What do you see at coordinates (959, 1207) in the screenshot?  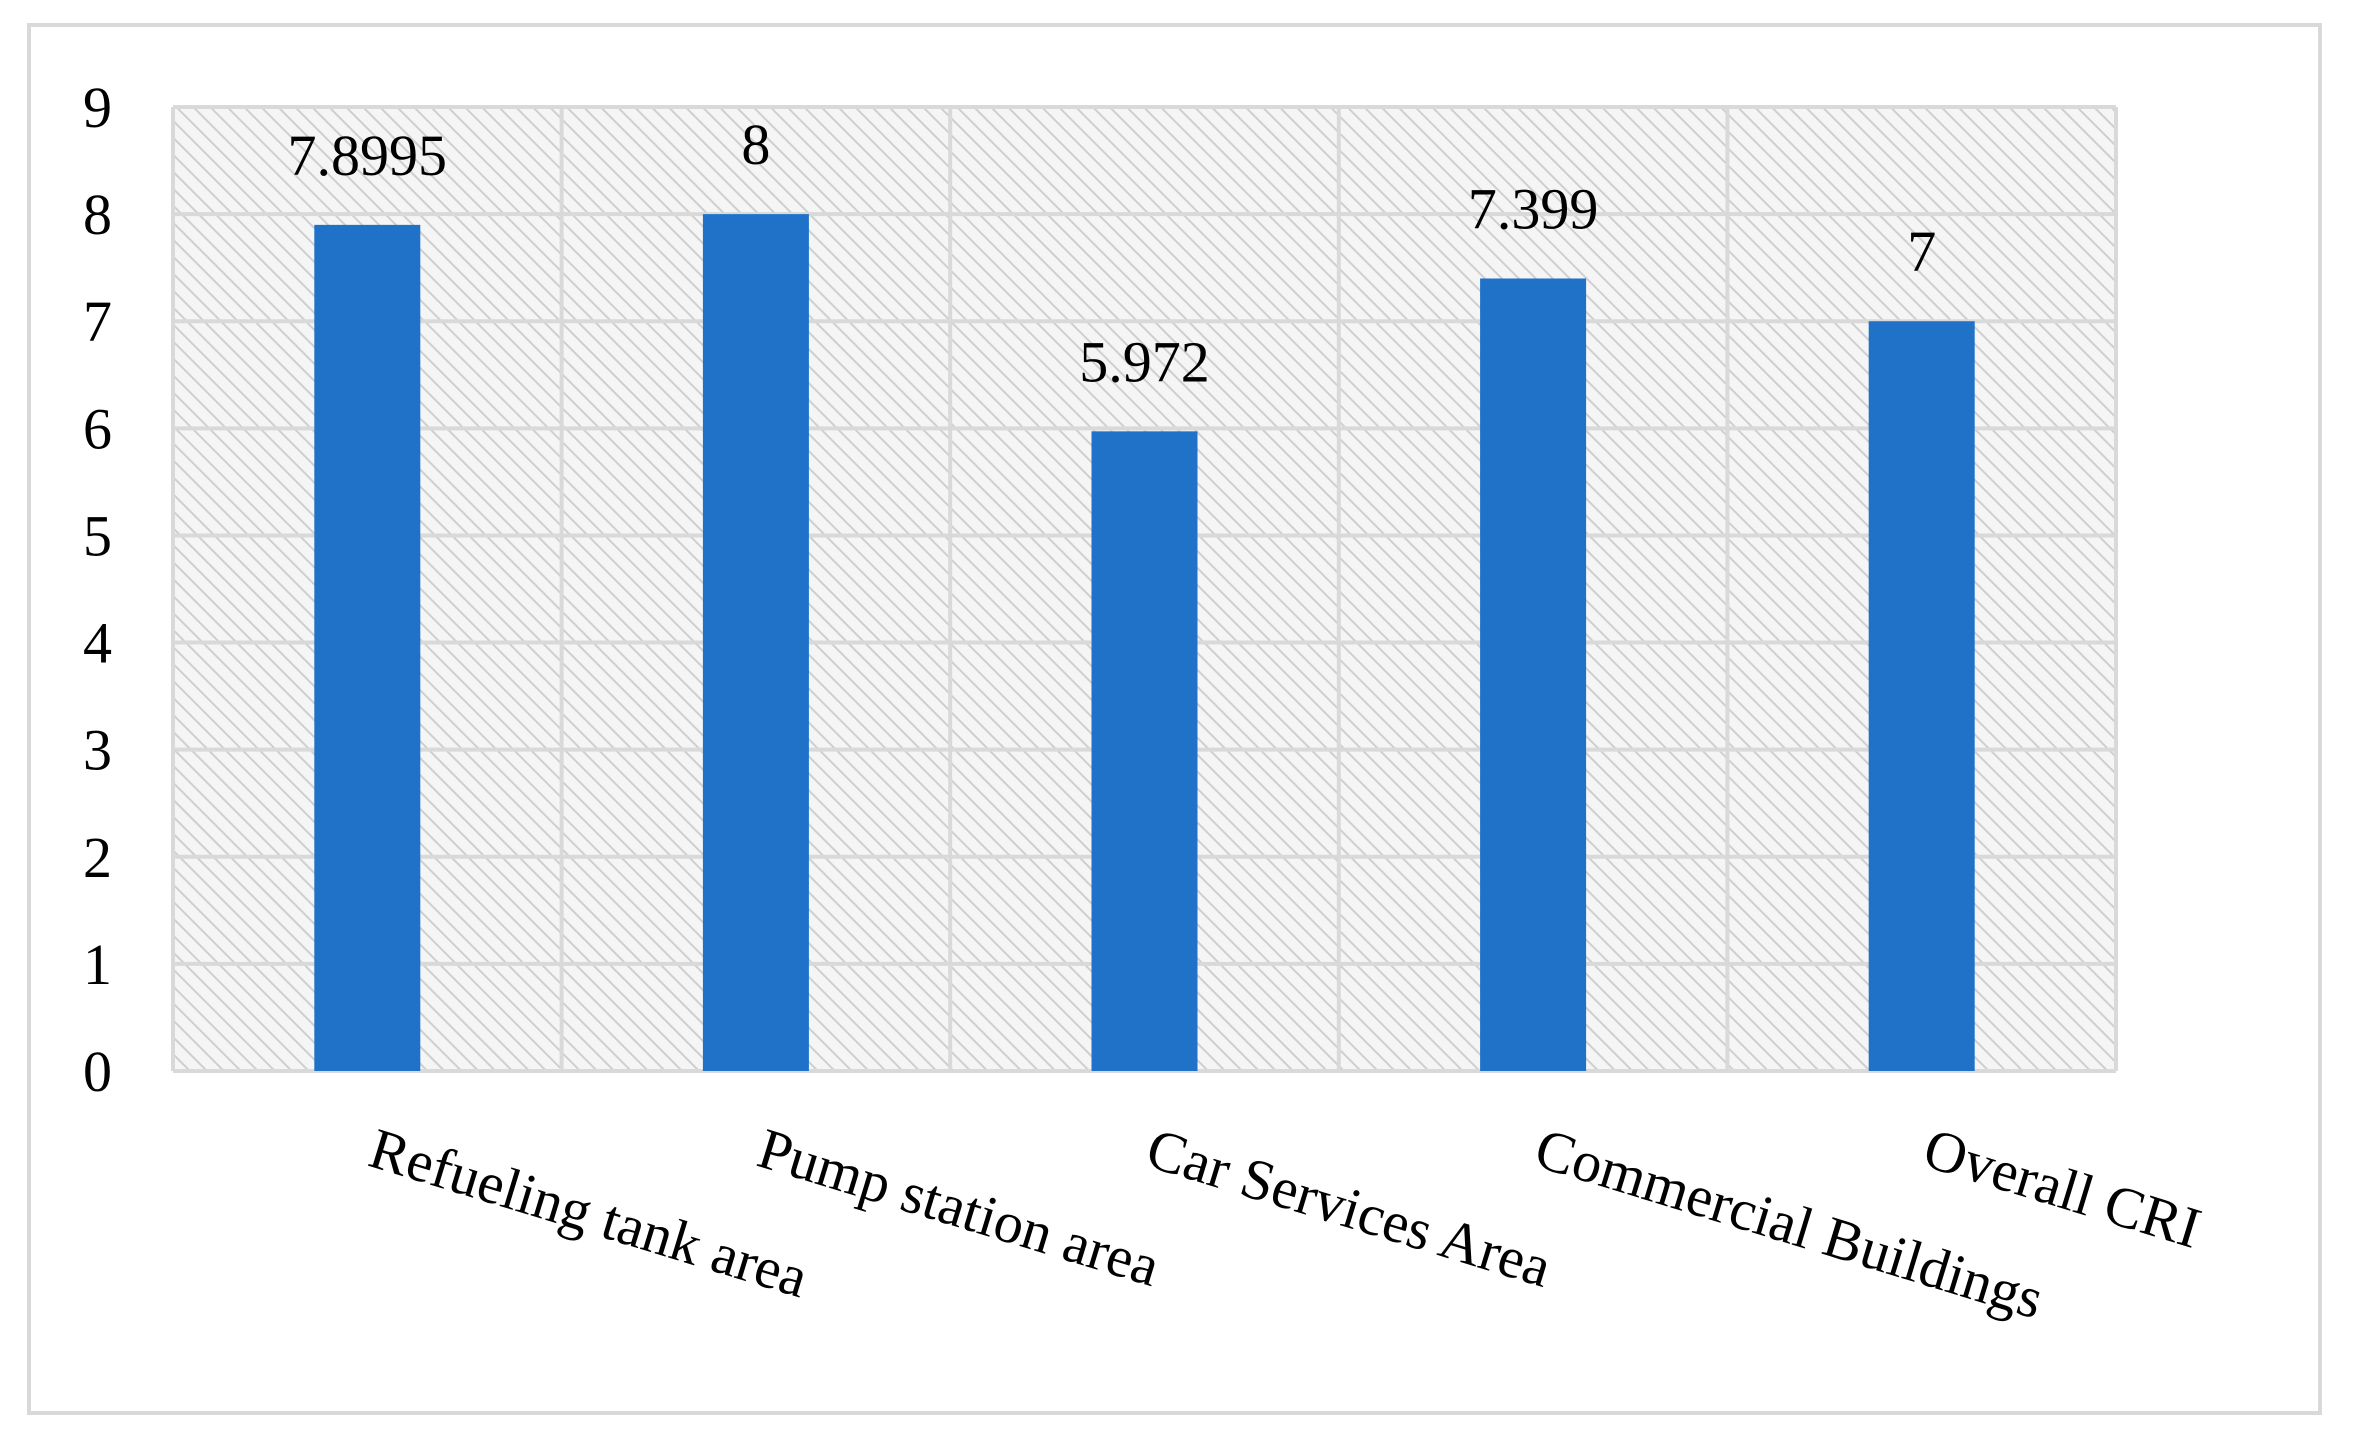 I see `x-category-label: Pump station area` at bounding box center [959, 1207].